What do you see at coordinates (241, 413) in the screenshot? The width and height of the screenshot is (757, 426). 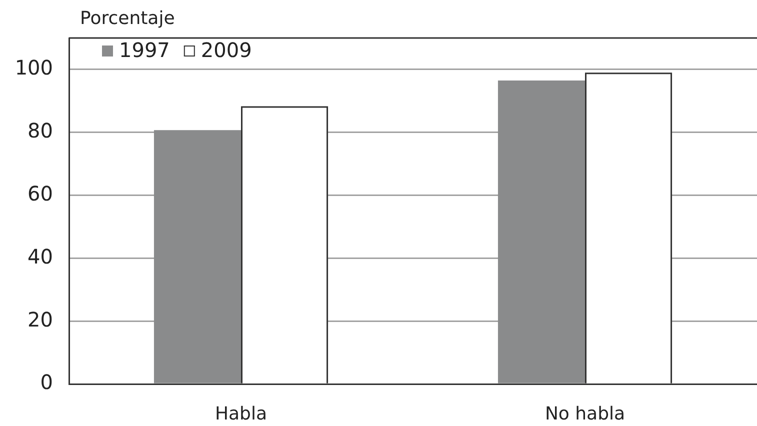 I see `x-tick-label: Habla` at bounding box center [241, 413].